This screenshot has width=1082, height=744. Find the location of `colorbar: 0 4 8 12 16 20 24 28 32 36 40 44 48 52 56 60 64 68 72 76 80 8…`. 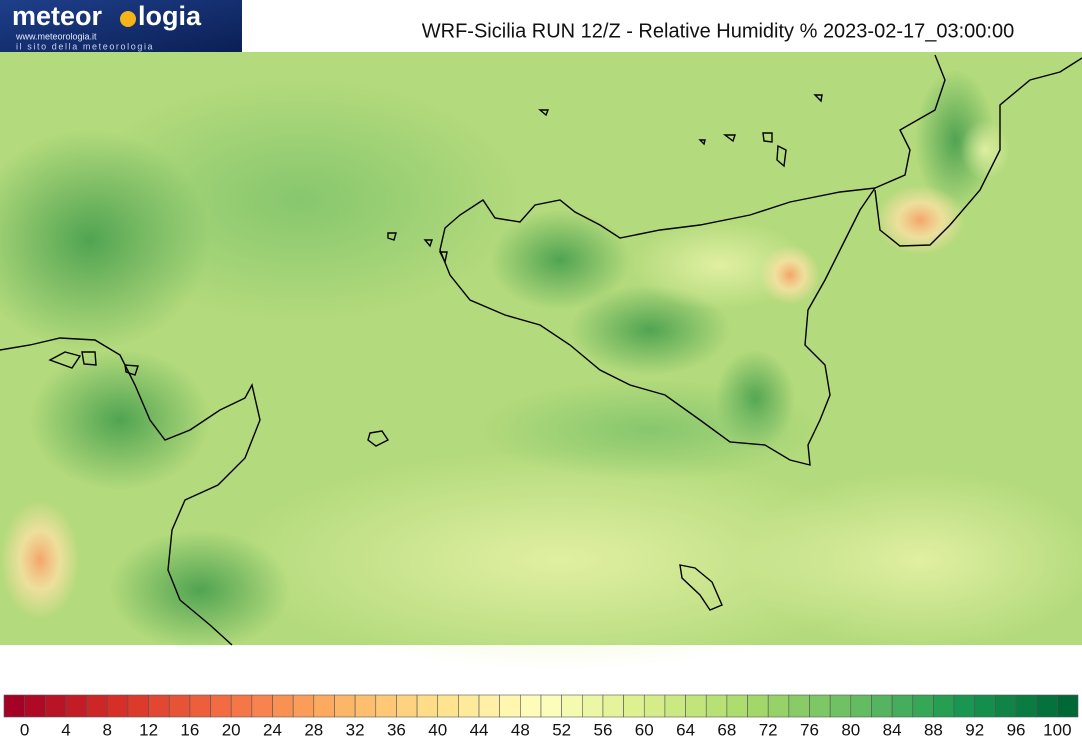

colorbar: 0 4 8 12 16 20 24 28 32 36 40 44 48 52 56 60 64 68 72 76 80 8… is located at coordinates (541, 716).